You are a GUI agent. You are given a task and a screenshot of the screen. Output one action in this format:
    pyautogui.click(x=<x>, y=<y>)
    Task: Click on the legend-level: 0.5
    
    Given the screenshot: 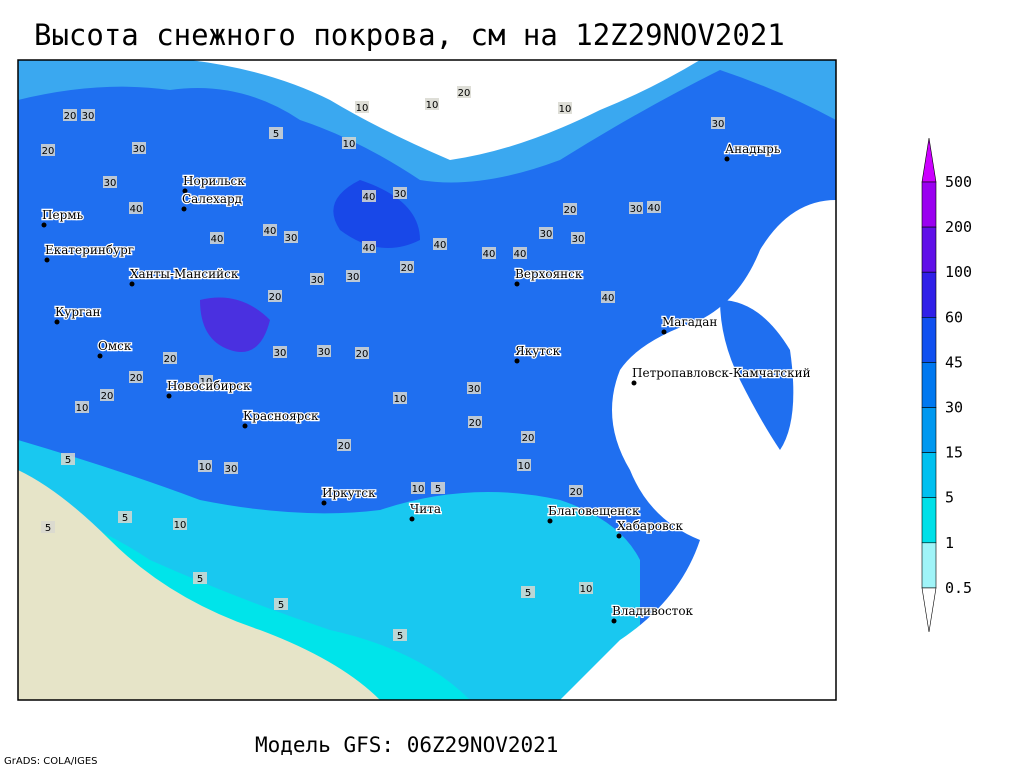 What is the action you would take?
    pyautogui.click(x=958, y=588)
    